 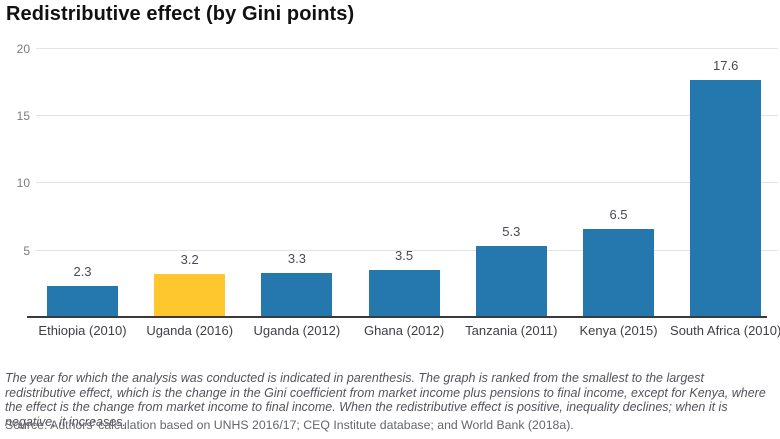 What do you see at coordinates (180, 14) in the screenshot?
I see `chart-title: Redistributive effect (by Gini points)` at bounding box center [180, 14].